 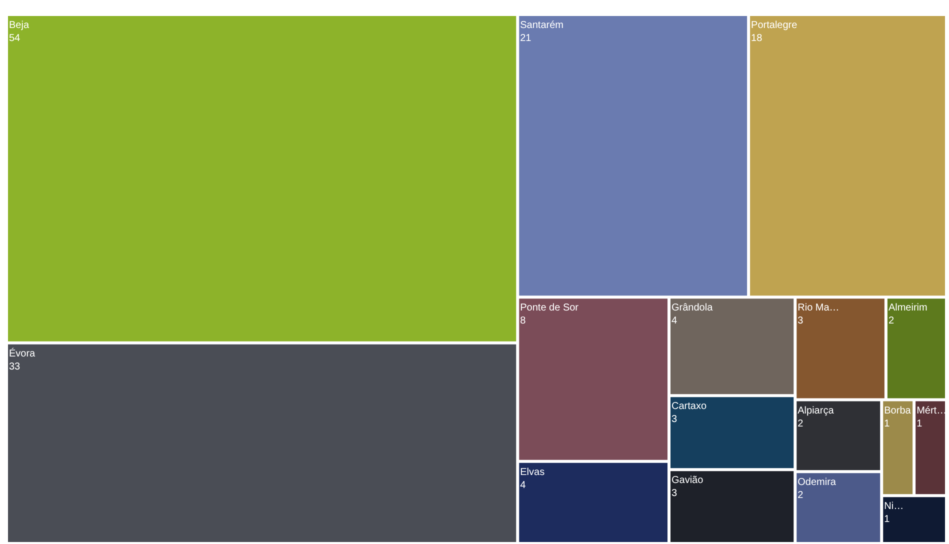 I want to click on category-label: Cartaxo, so click(x=689, y=406).